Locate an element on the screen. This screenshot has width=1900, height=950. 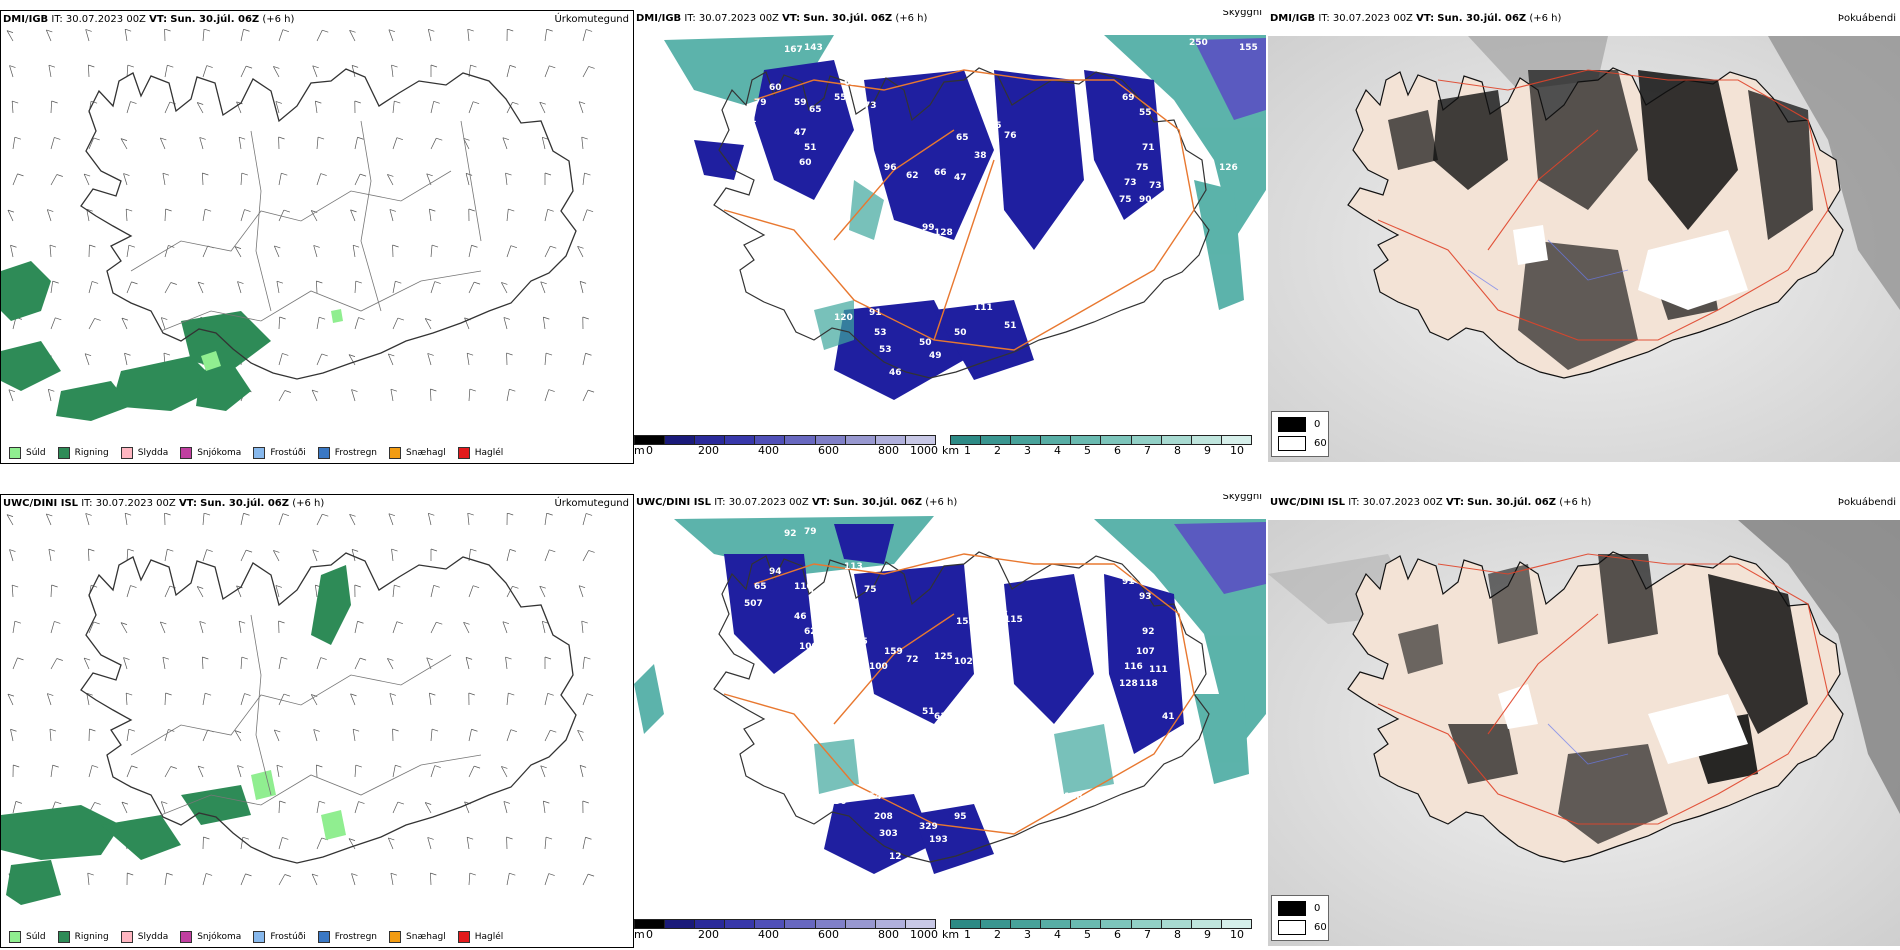
visibility-value-label: 92 is located at coordinates (875, 183).